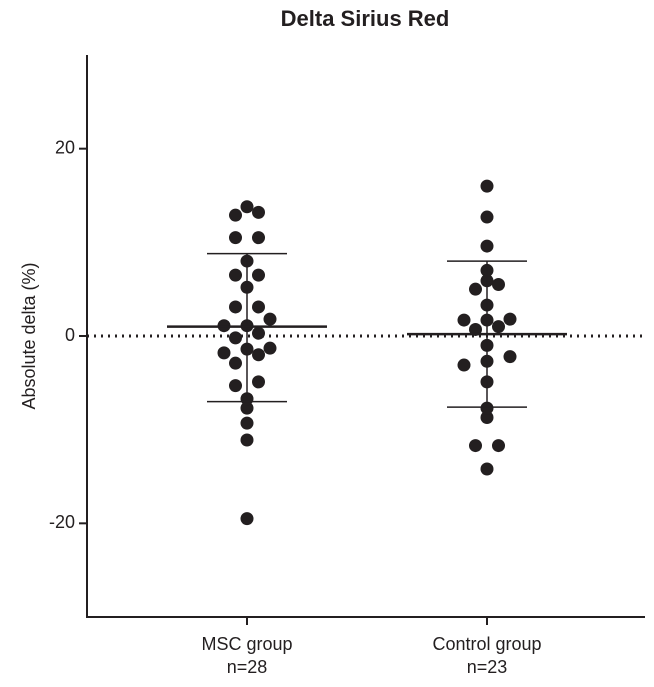 This screenshot has height=687, width=654. I want to click on x-tick-label: Control group, so click(486, 644).